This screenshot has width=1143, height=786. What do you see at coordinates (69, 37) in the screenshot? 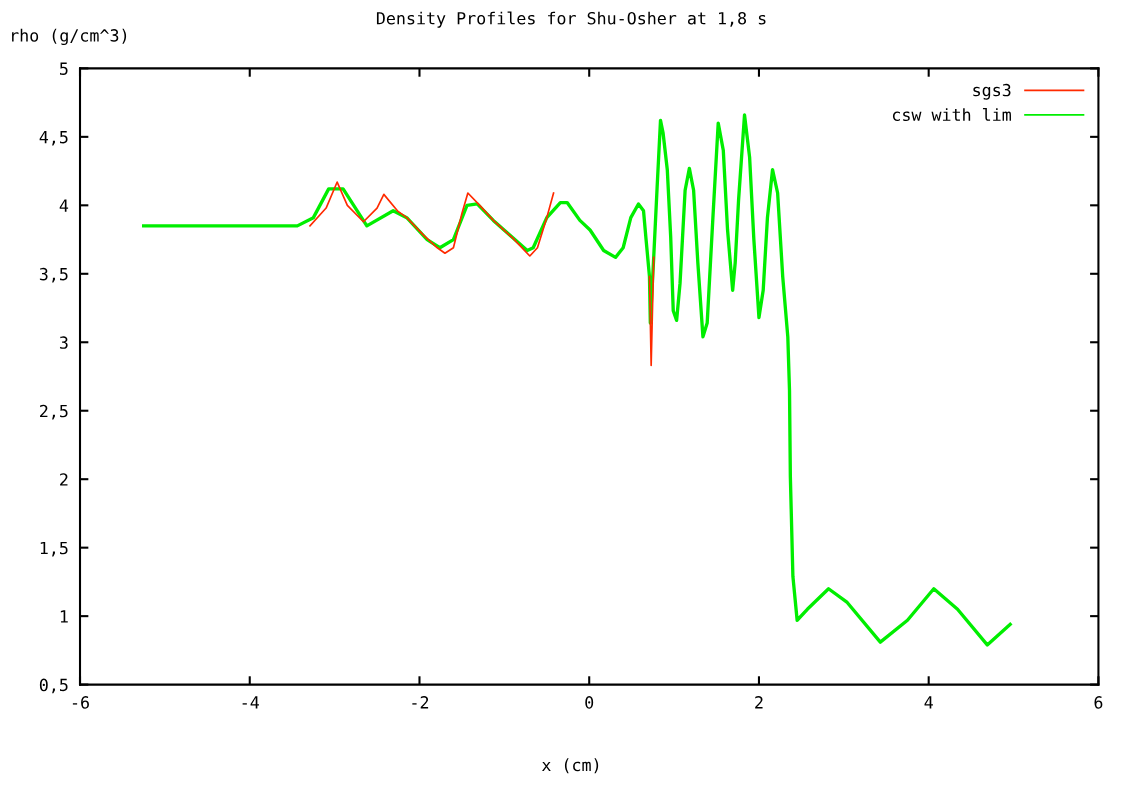
I see `y-axis-title: rho (g/cm^3)` at bounding box center [69, 37].